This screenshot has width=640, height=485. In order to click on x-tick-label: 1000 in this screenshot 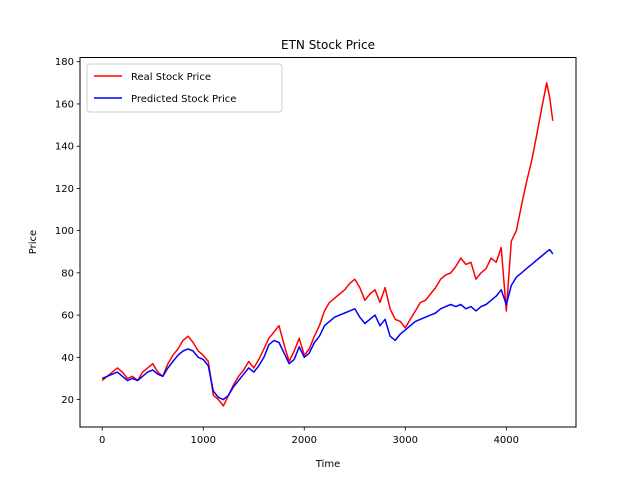, I will do `click(203, 440)`.